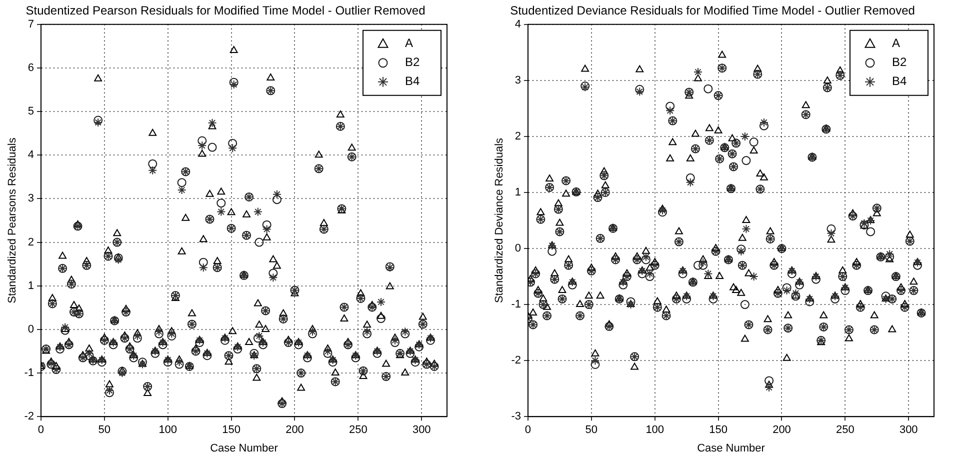 This screenshot has width=975, height=457. I want to click on y-axis-title: Standardized Deviance Residuals, so click(500, 220).